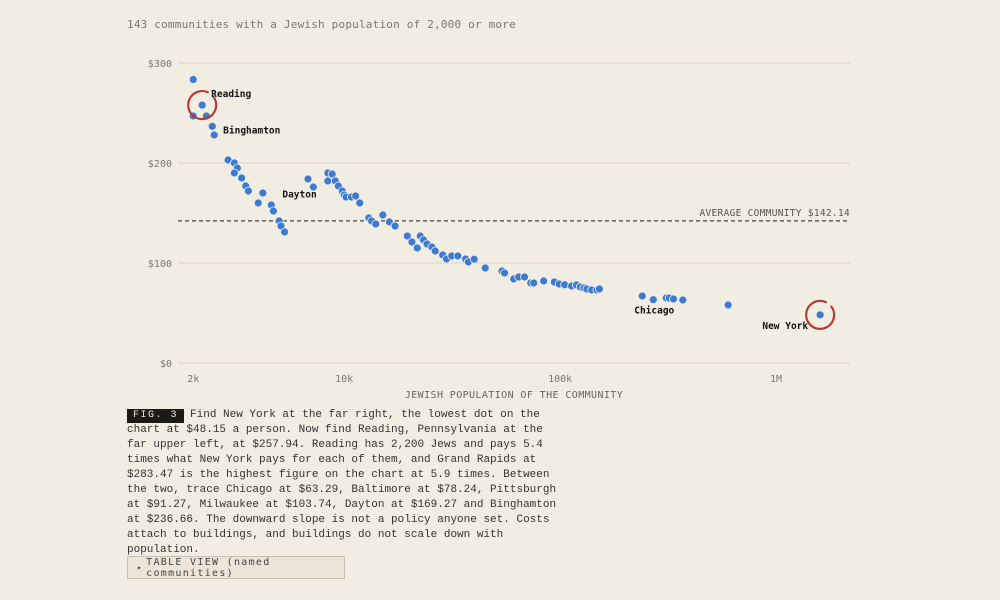 Image resolution: width=1000 pixels, height=600 pixels. What do you see at coordinates (156, 416) in the screenshot?
I see `figure-tag: FIG. 3` at bounding box center [156, 416].